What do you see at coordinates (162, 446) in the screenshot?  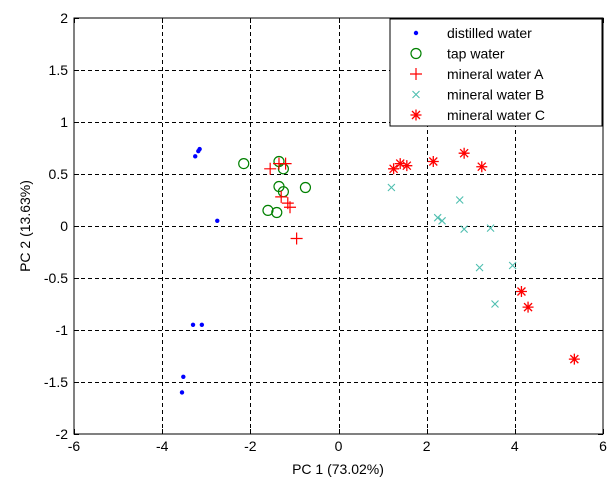 I see `x-tick-label: -4` at bounding box center [162, 446].